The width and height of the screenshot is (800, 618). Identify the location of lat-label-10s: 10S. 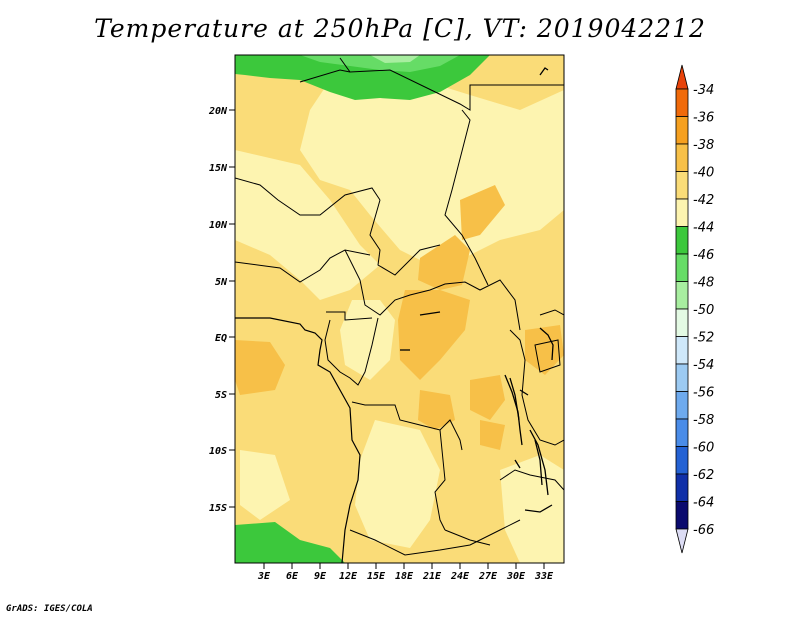
(218, 451).